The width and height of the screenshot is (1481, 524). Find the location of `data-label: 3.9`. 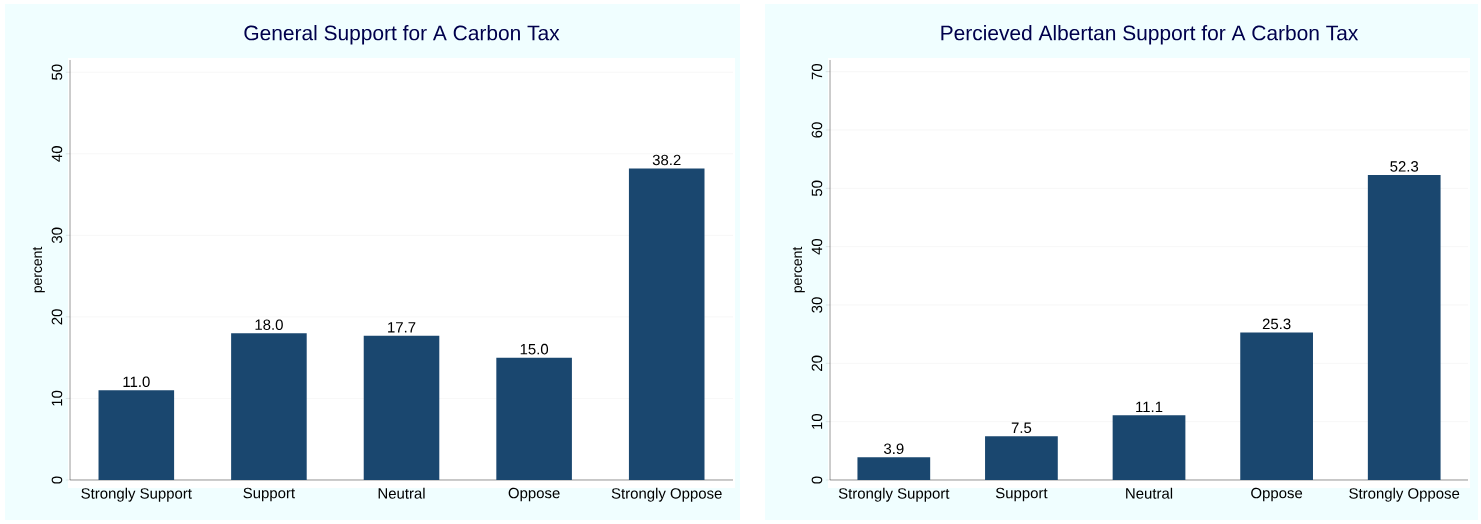

data-label: 3.9 is located at coordinates (893, 449).